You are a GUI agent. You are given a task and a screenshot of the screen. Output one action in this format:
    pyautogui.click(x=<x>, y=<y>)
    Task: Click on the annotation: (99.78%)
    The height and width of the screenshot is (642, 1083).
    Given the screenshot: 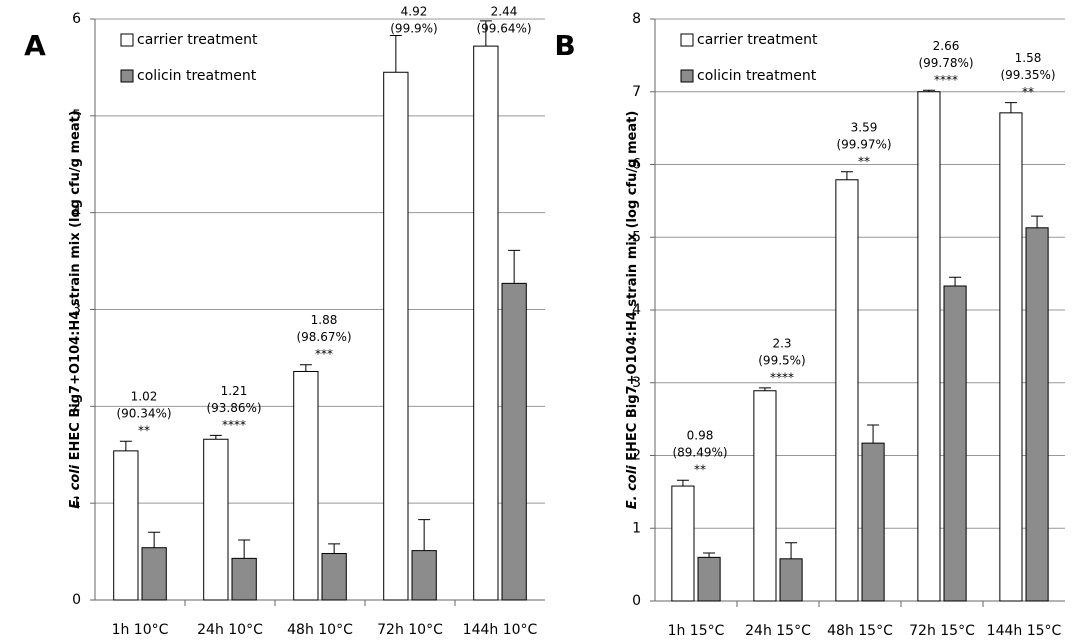 What is the action you would take?
    pyautogui.click(x=945, y=63)
    